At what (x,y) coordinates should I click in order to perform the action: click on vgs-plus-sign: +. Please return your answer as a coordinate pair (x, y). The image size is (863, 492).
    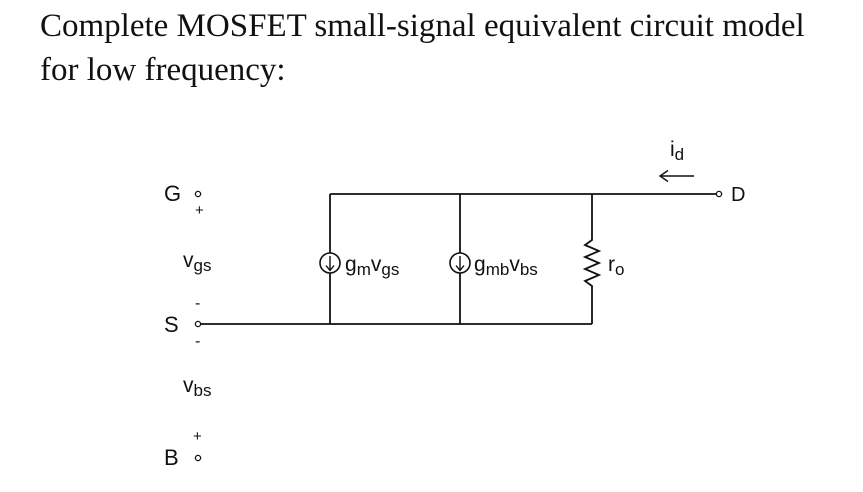
    Looking at the image, I should click on (199, 210).